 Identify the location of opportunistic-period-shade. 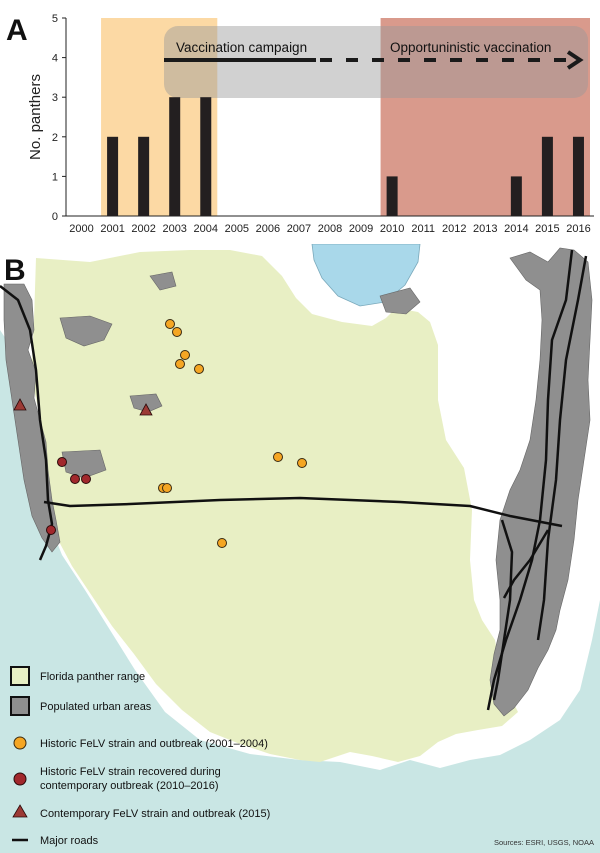
(485, 117).